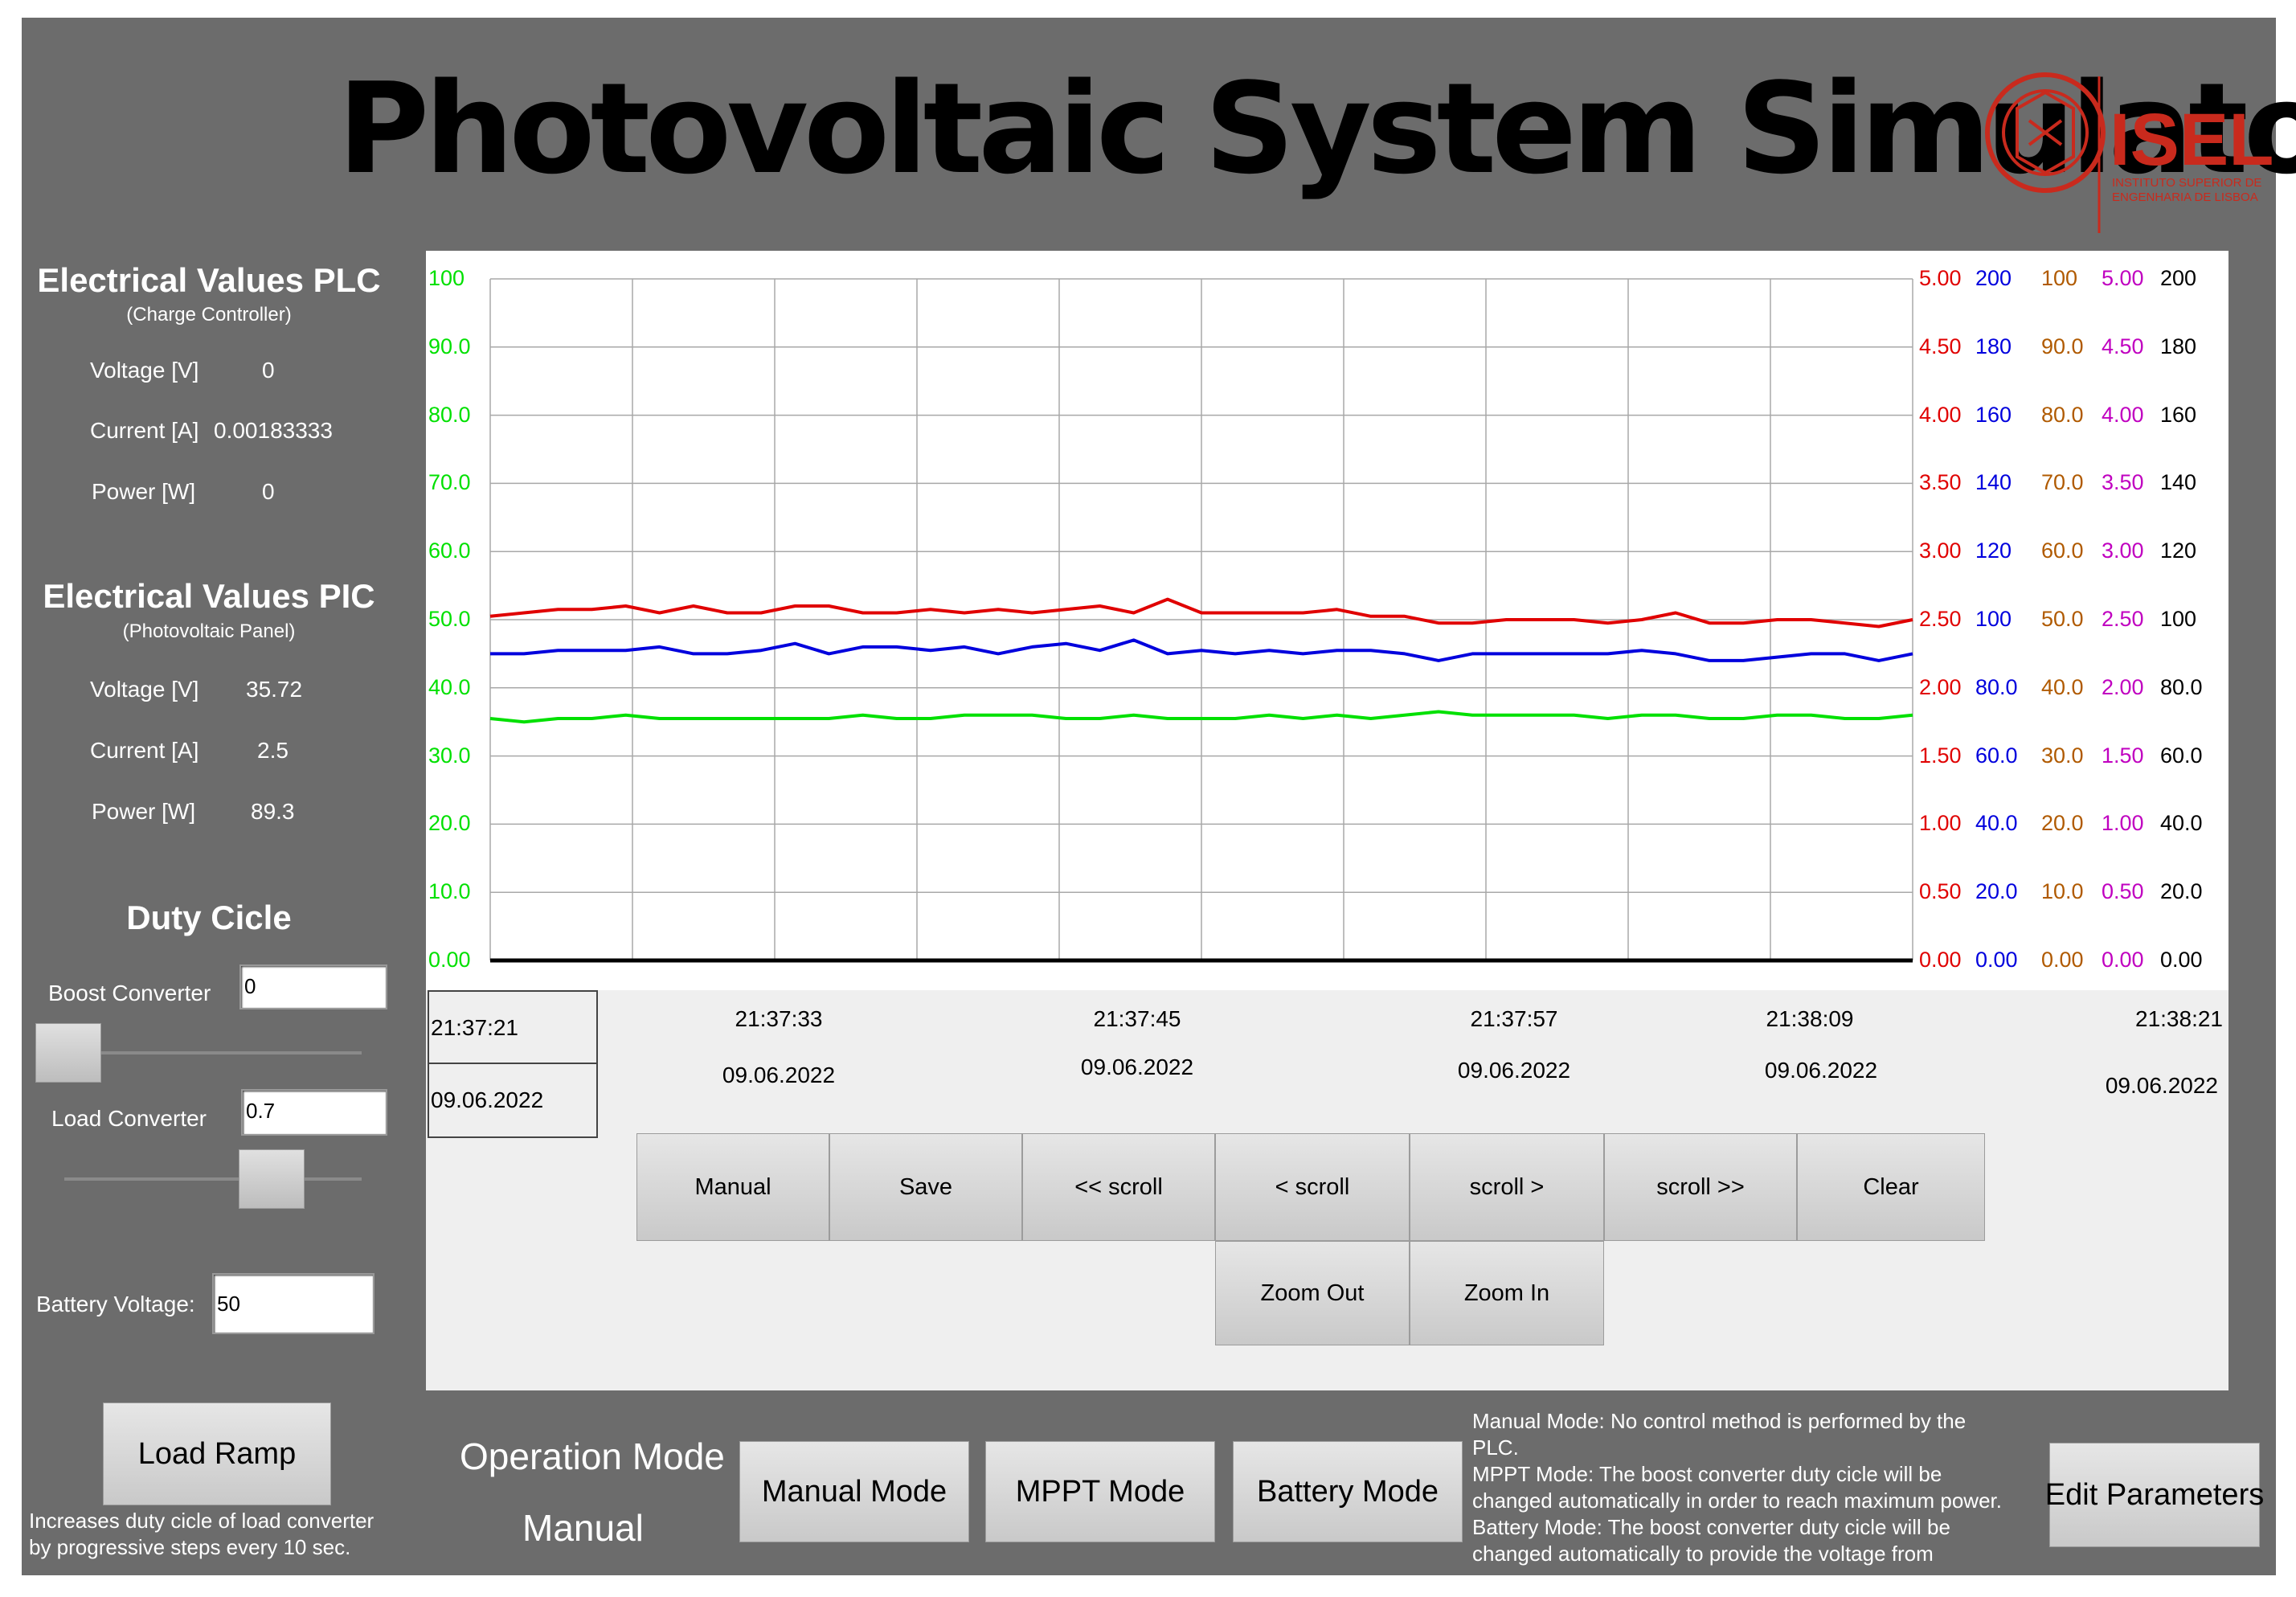 Image resolution: width=2296 pixels, height=1597 pixels. I want to click on time-label-5: 21:38:21, so click(2179, 1018).